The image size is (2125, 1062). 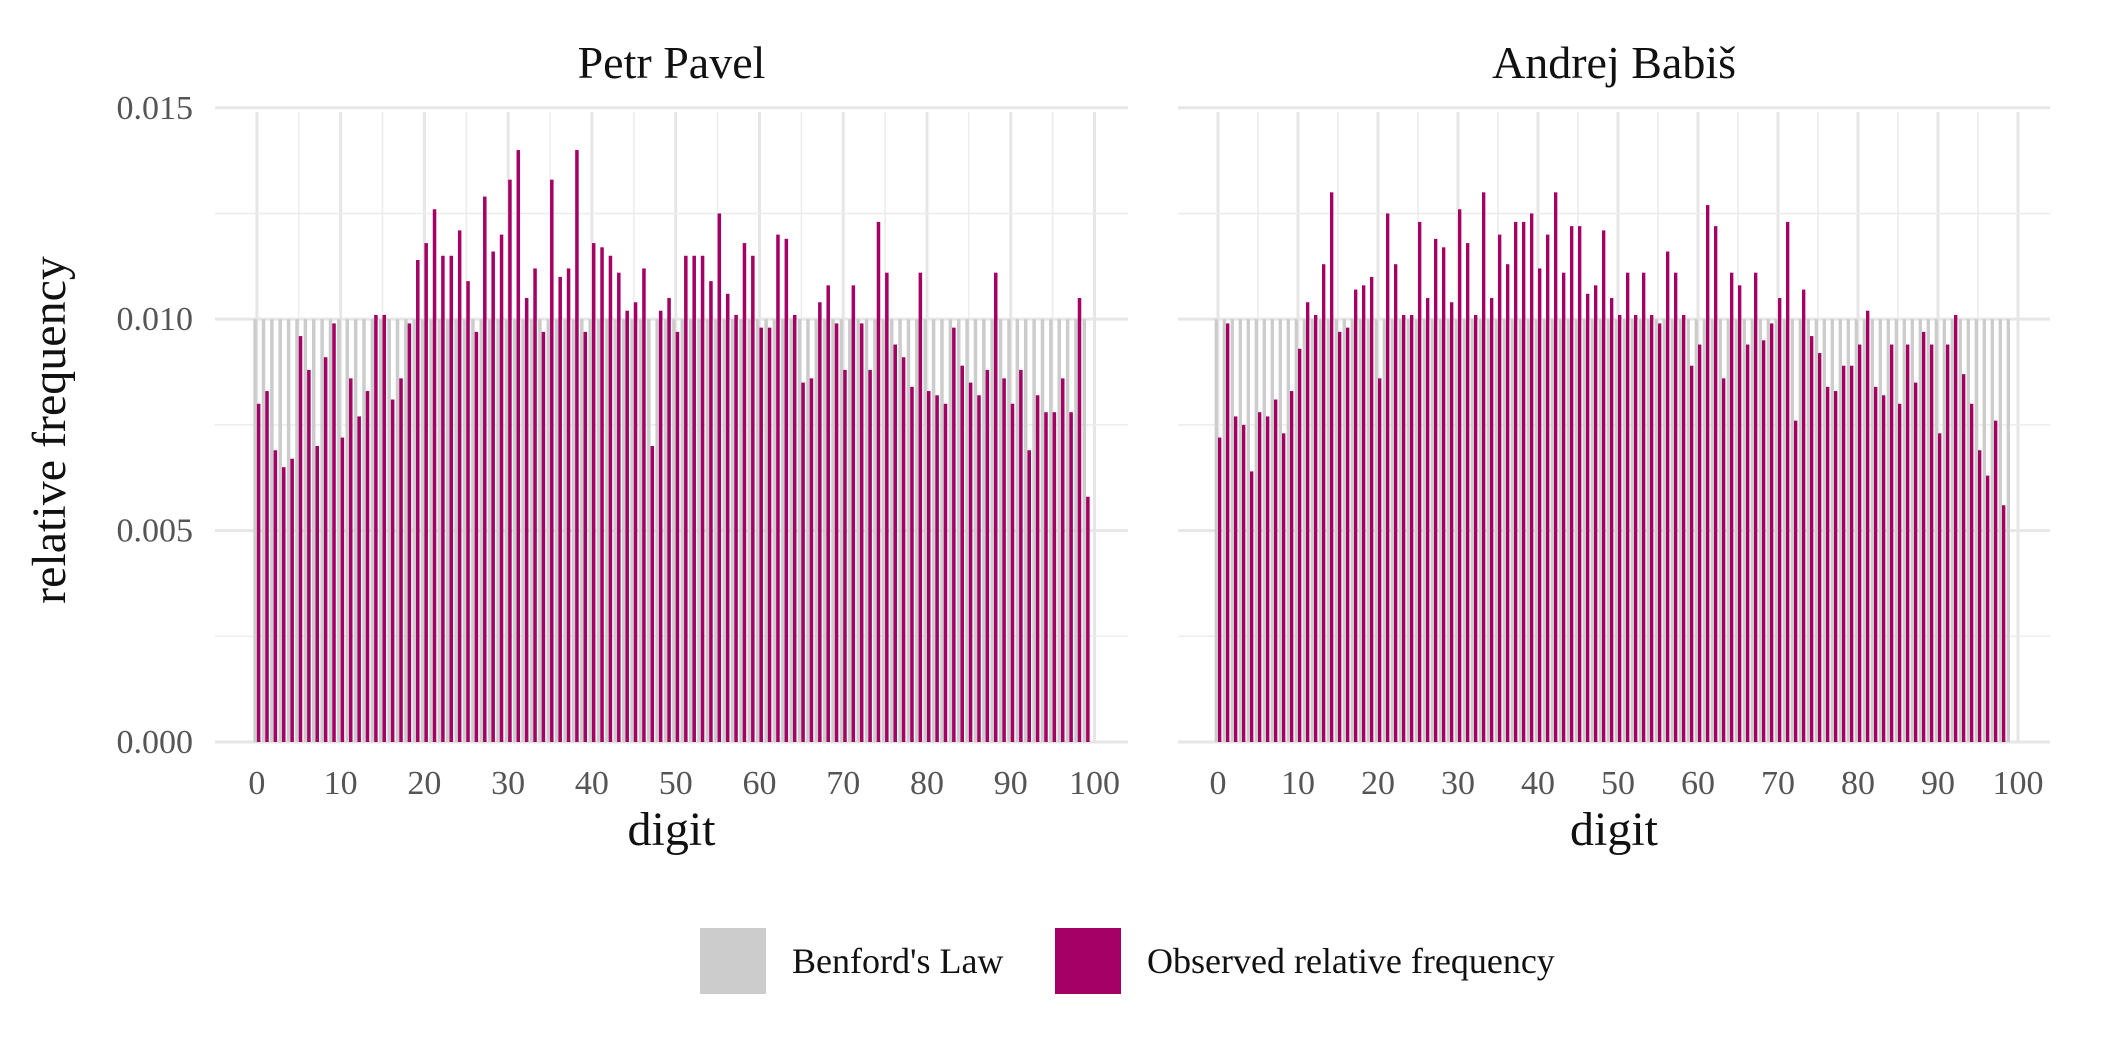 What do you see at coordinates (424, 783) in the screenshot?
I see `x-tick-label: 20` at bounding box center [424, 783].